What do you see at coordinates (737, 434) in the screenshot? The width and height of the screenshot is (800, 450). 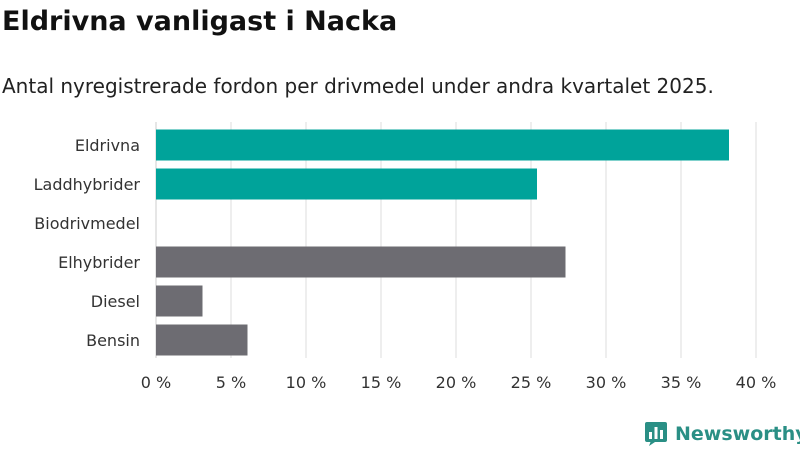 I see `brand-name: Newsworthy` at bounding box center [737, 434].